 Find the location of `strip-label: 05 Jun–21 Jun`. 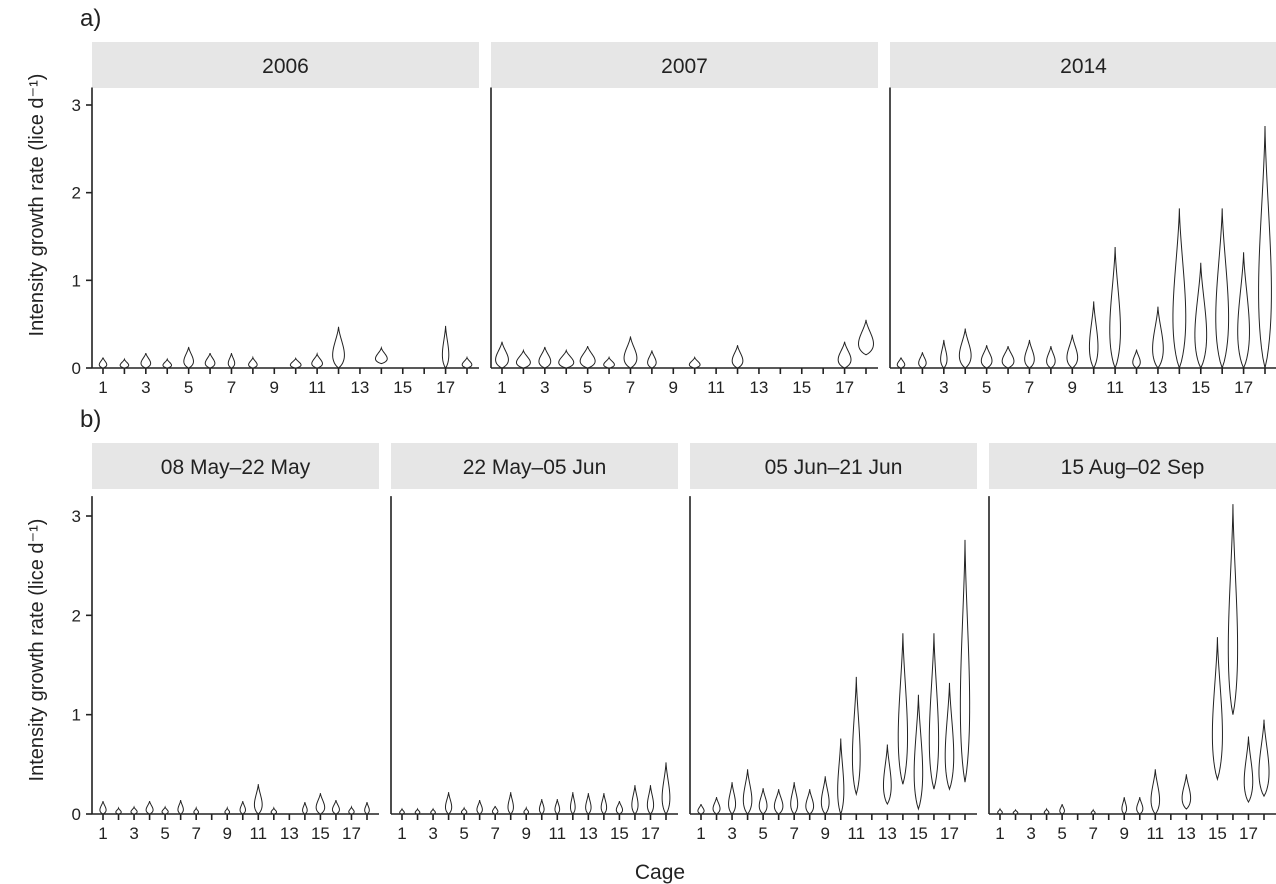

strip-label: 05 Jun–21 Jun is located at coordinates (834, 467).